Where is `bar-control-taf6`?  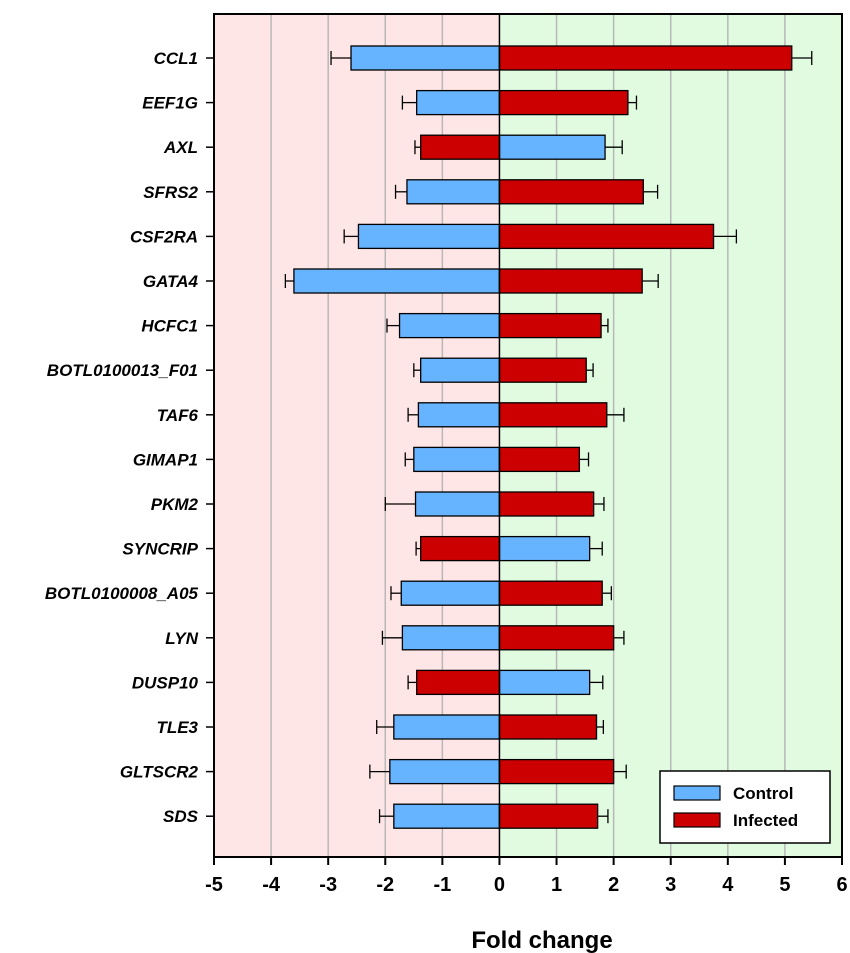
bar-control-taf6 is located at coordinates (459, 415).